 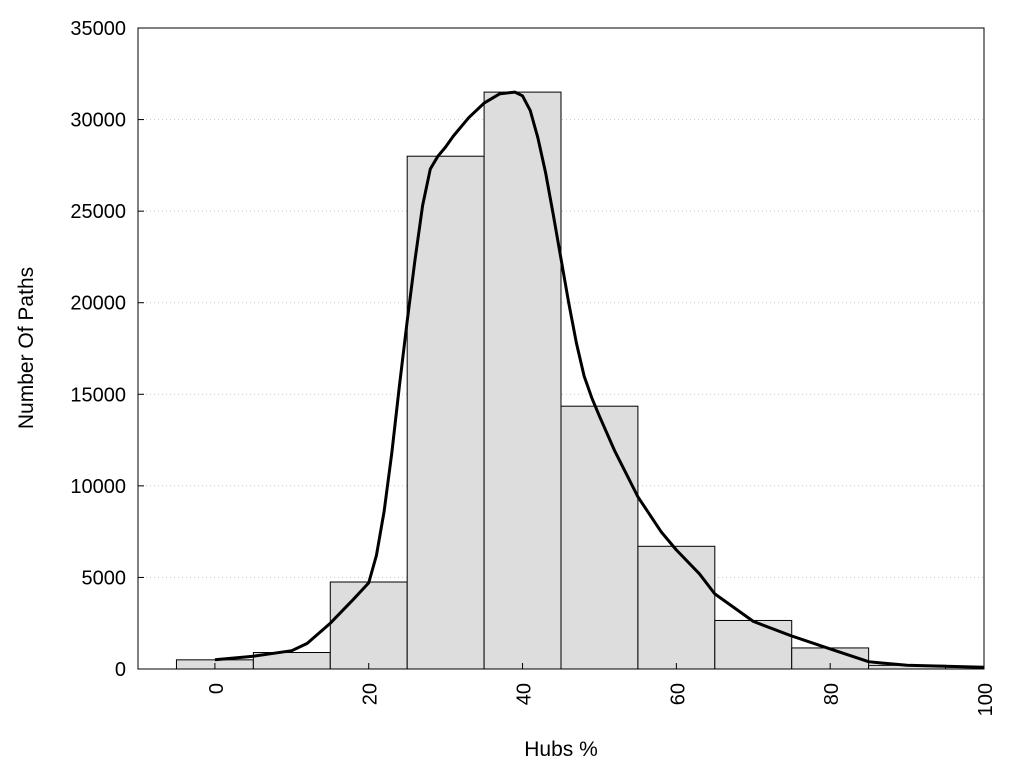 What do you see at coordinates (98, 487) in the screenshot?
I see `y-tick-label: 10000` at bounding box center [98, 487].